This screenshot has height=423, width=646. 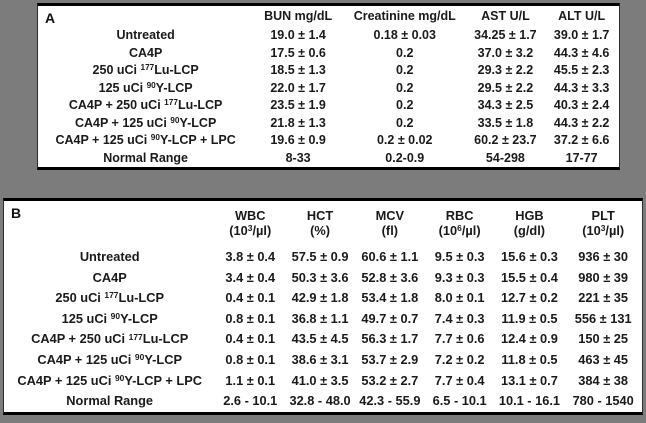 I want to click on row-label: 125 uCi 90Y-LCP, so click(x=109, y=319).